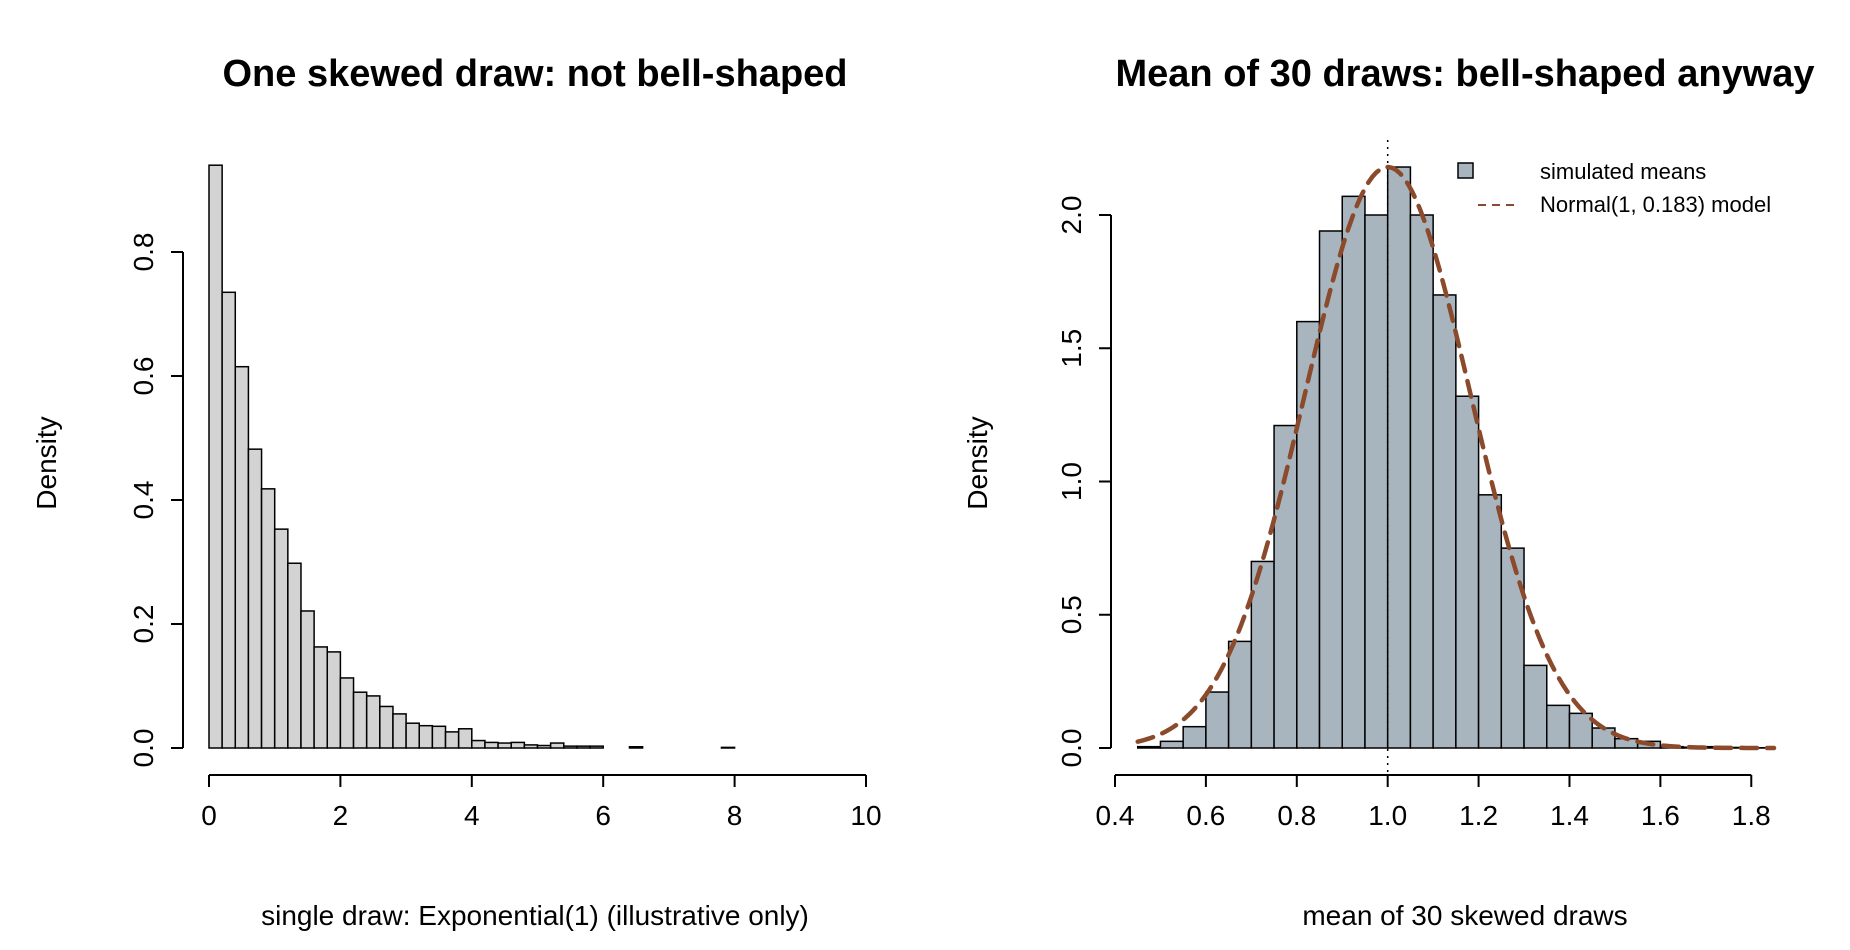 The image size is (1850, 950). Describe the element at coordinates (1623, 171) in the screenshot. I see `legend-label-simulated-means: simulated means` at that location.